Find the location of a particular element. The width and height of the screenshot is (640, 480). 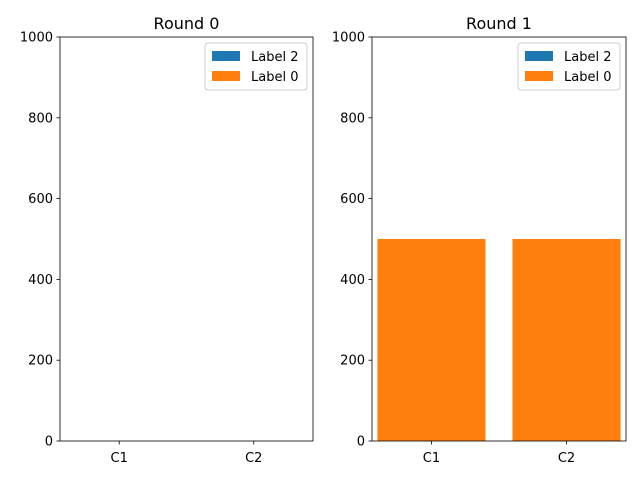

bar-label-0-c1 is located at coordinates (431, 340).